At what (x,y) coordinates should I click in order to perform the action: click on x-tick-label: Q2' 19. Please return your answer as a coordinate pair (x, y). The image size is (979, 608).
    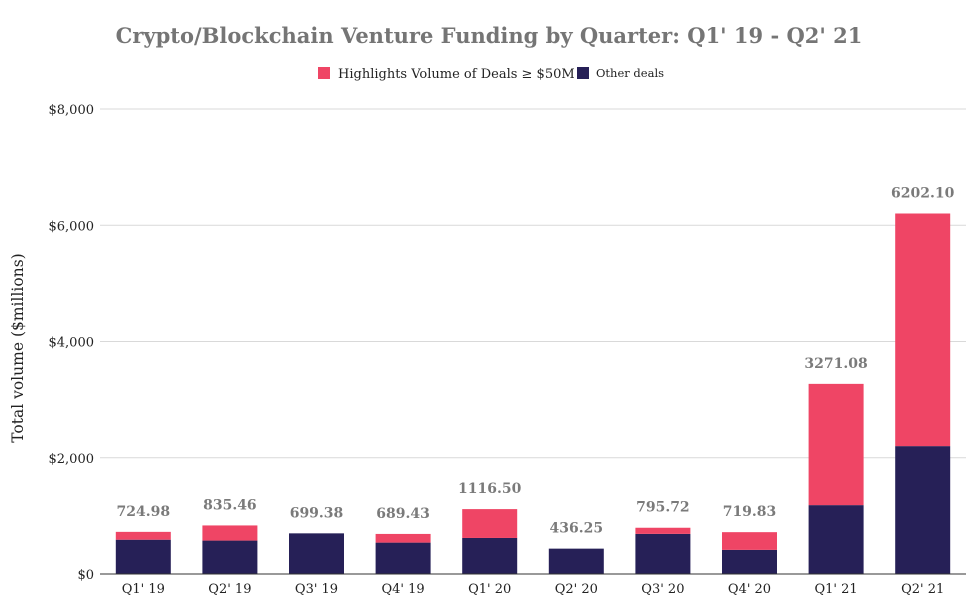
    Looking at the image, I should click on (229, 589).